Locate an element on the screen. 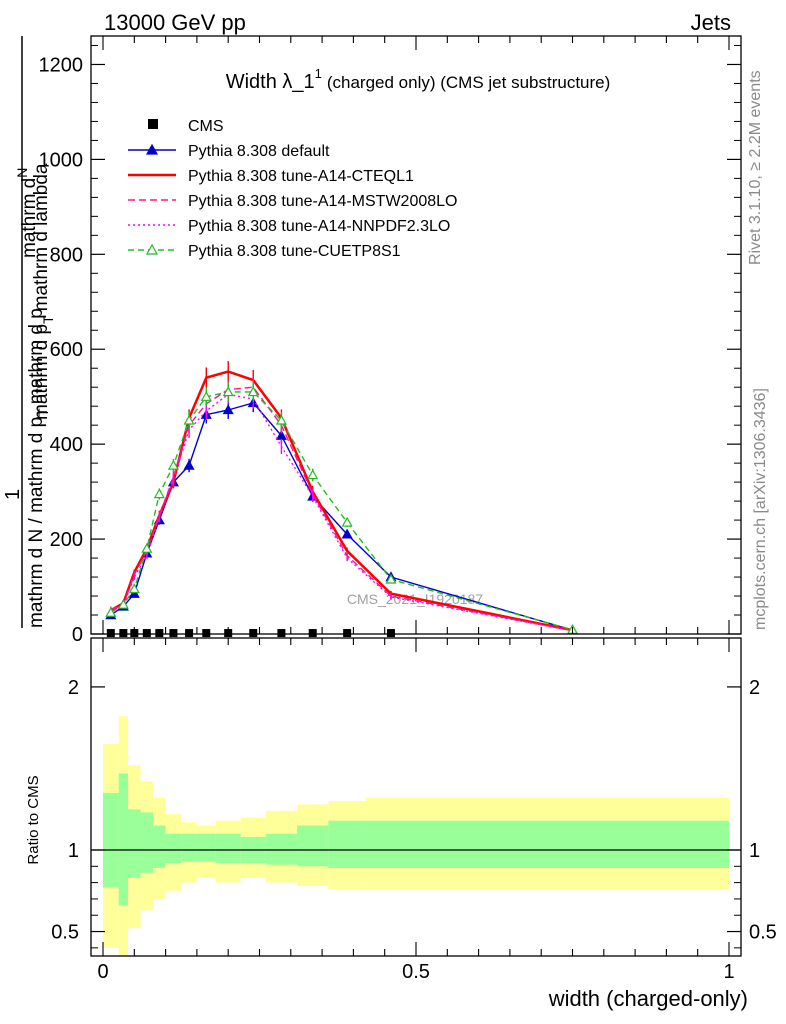 This screenshot has height=1024, width=786. ratio-y-tick-label-right: 1 is located at coordinates (754, 851).